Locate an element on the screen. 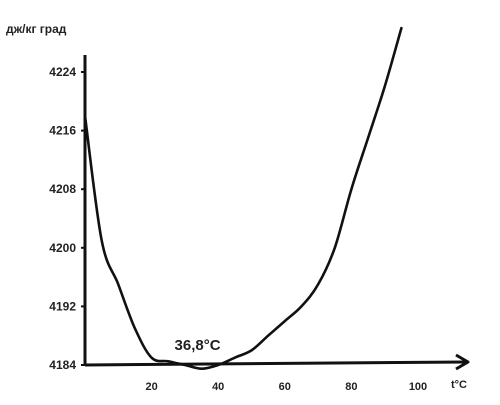 The width and height of the screenshot is (500, 405). y-axis-label: дж/кг град is located at coordinates (36, 29).